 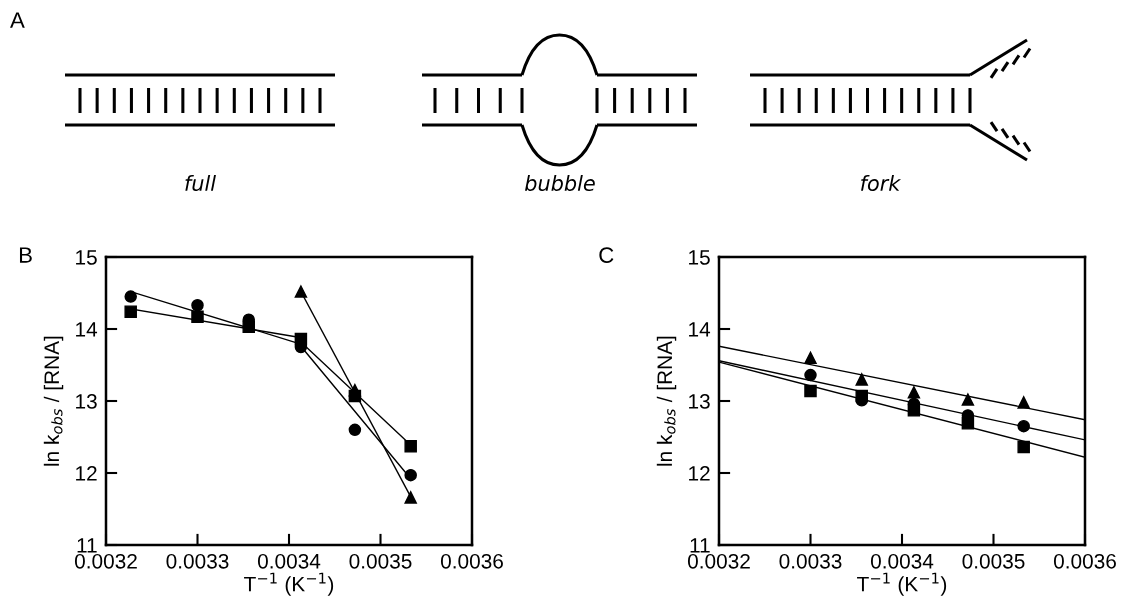 What do you see at coordinates (25, 255) in the screenshot?
I see `text: B` at bounding box center [25, 255].